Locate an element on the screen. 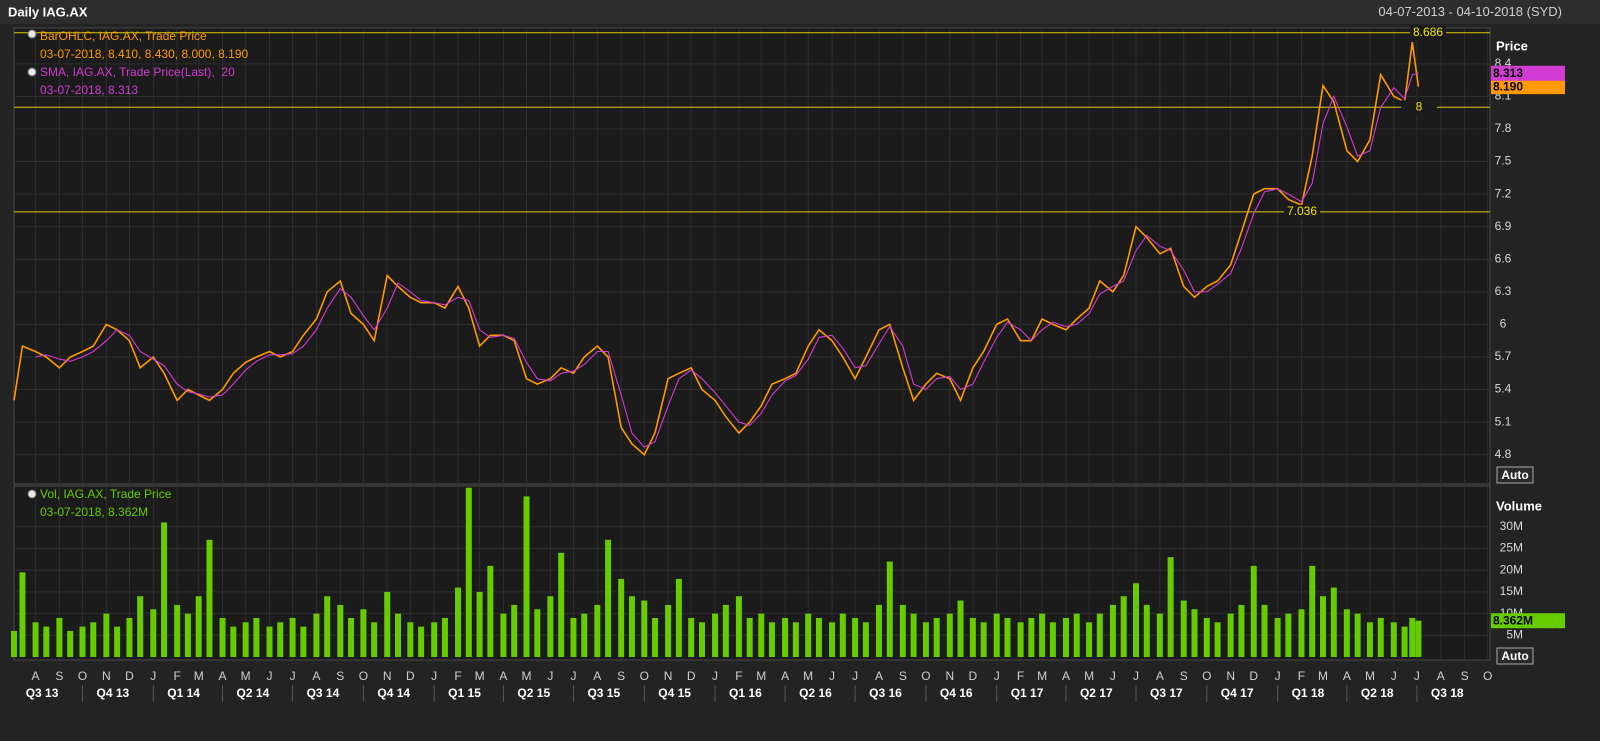  quarter-label: Q3 16 is located at coordinates (885, 693).